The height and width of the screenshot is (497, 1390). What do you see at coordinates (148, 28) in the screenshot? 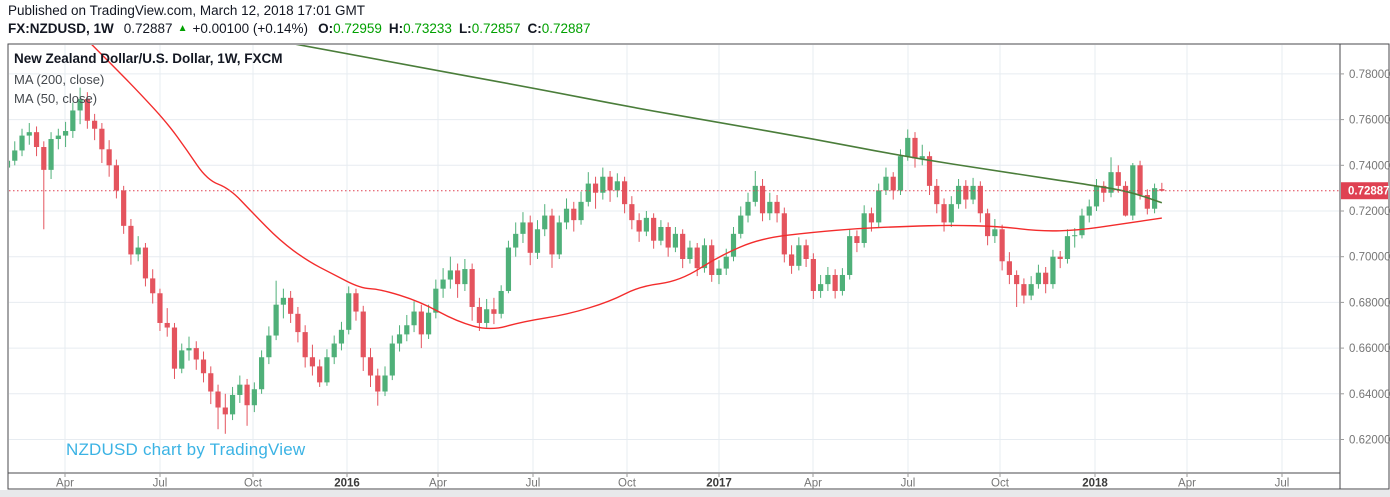
I see `last-price: 0.72887` at bounding box center [148, 28].